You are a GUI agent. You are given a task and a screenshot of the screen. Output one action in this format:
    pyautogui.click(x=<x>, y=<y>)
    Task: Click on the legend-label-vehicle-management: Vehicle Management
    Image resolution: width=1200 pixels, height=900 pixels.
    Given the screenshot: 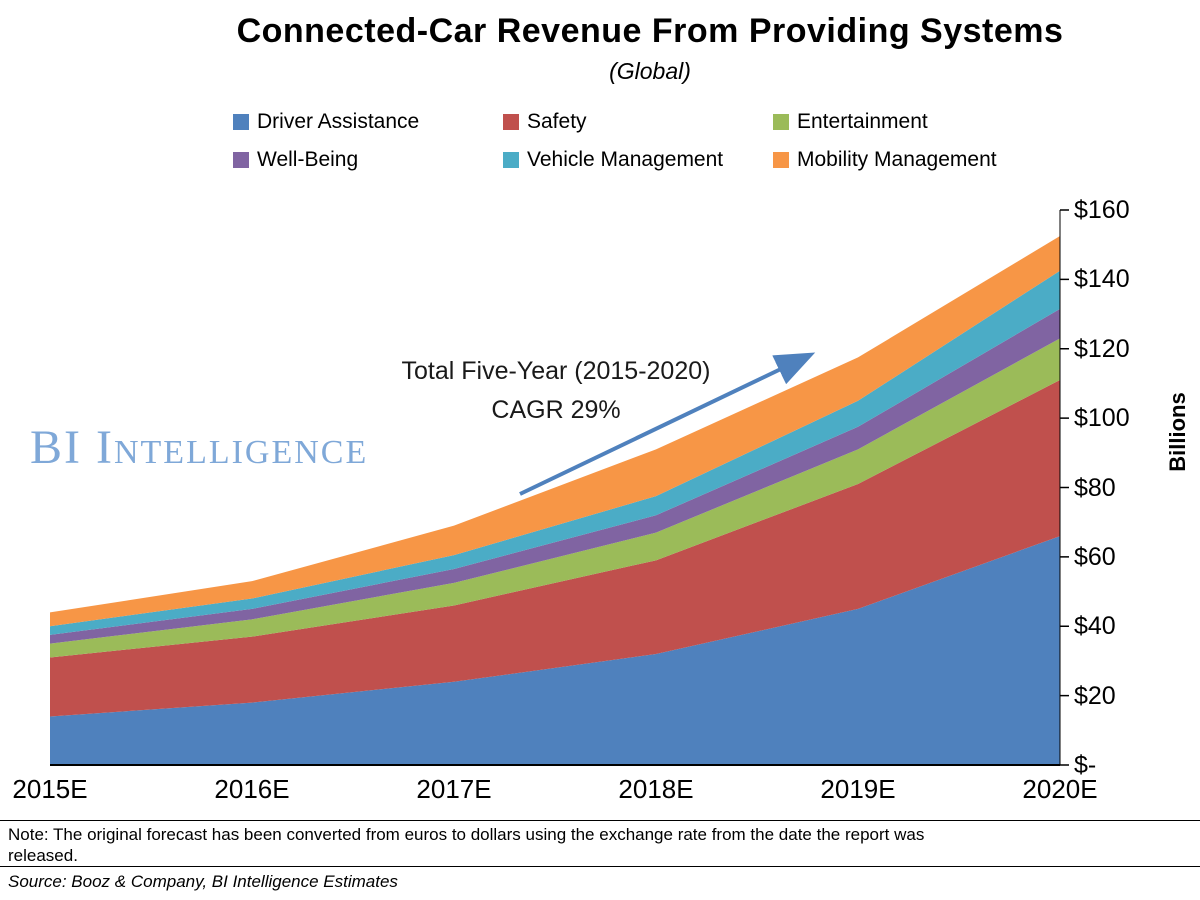 What is the action you would take?
    pyautogui.click(x=625, y=159)
    